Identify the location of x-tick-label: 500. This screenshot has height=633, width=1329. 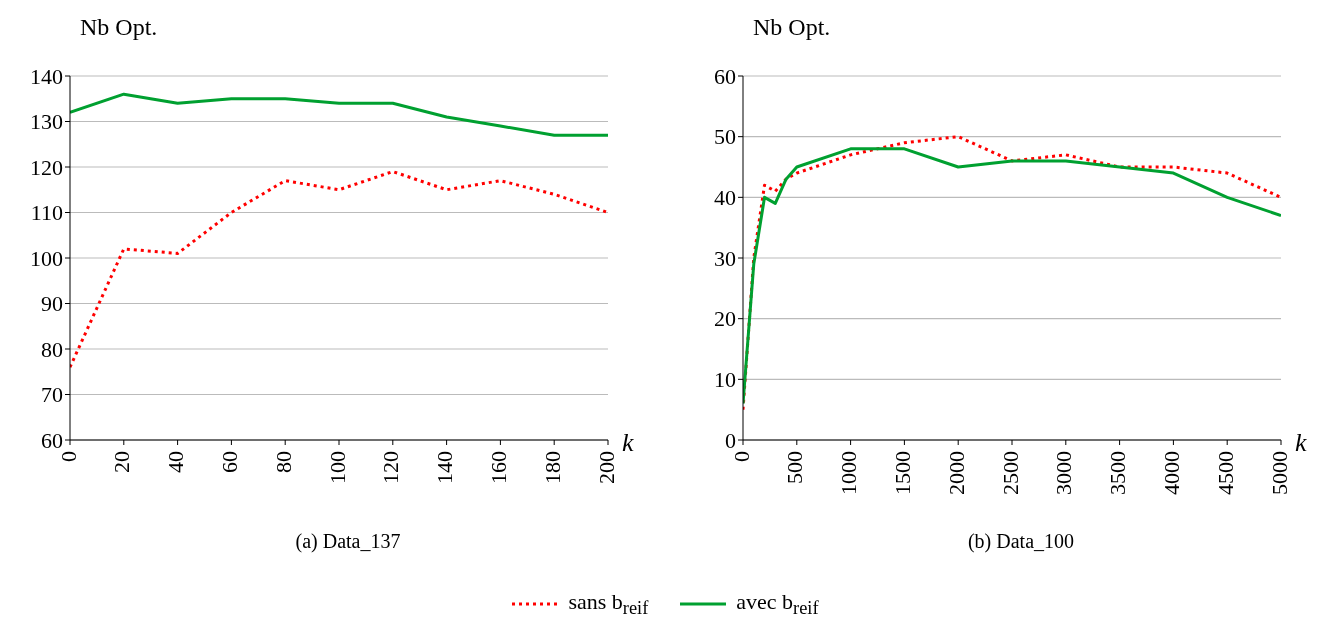
(795, 467).